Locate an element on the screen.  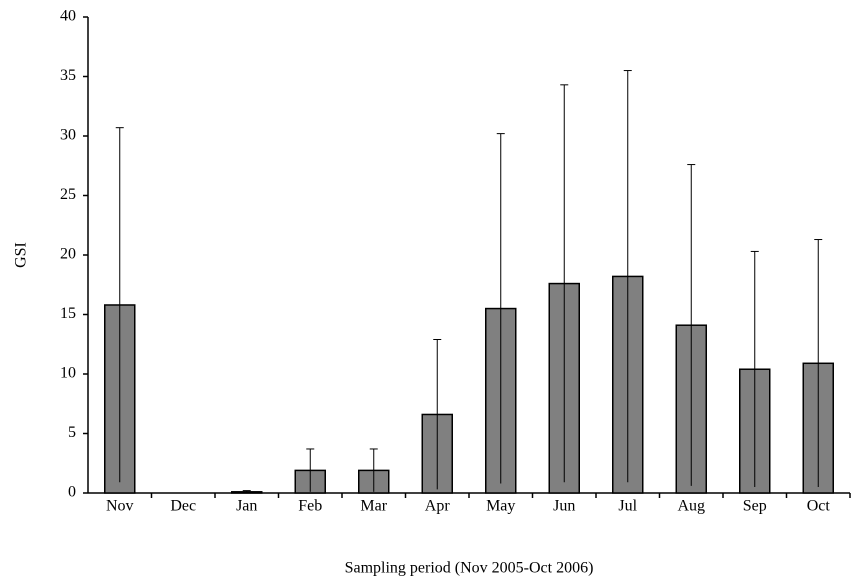
x-axis-title: Sampling period (Nov 2005-Oct 2006) is located at coordinates (469, 568).